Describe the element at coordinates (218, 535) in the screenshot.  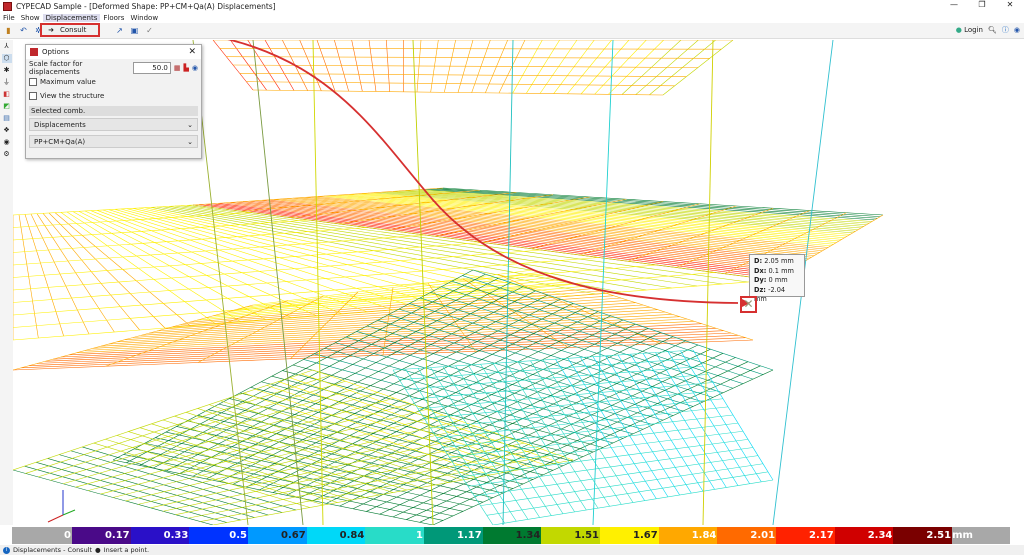
I see `legend-segment: 0.5` at that location.